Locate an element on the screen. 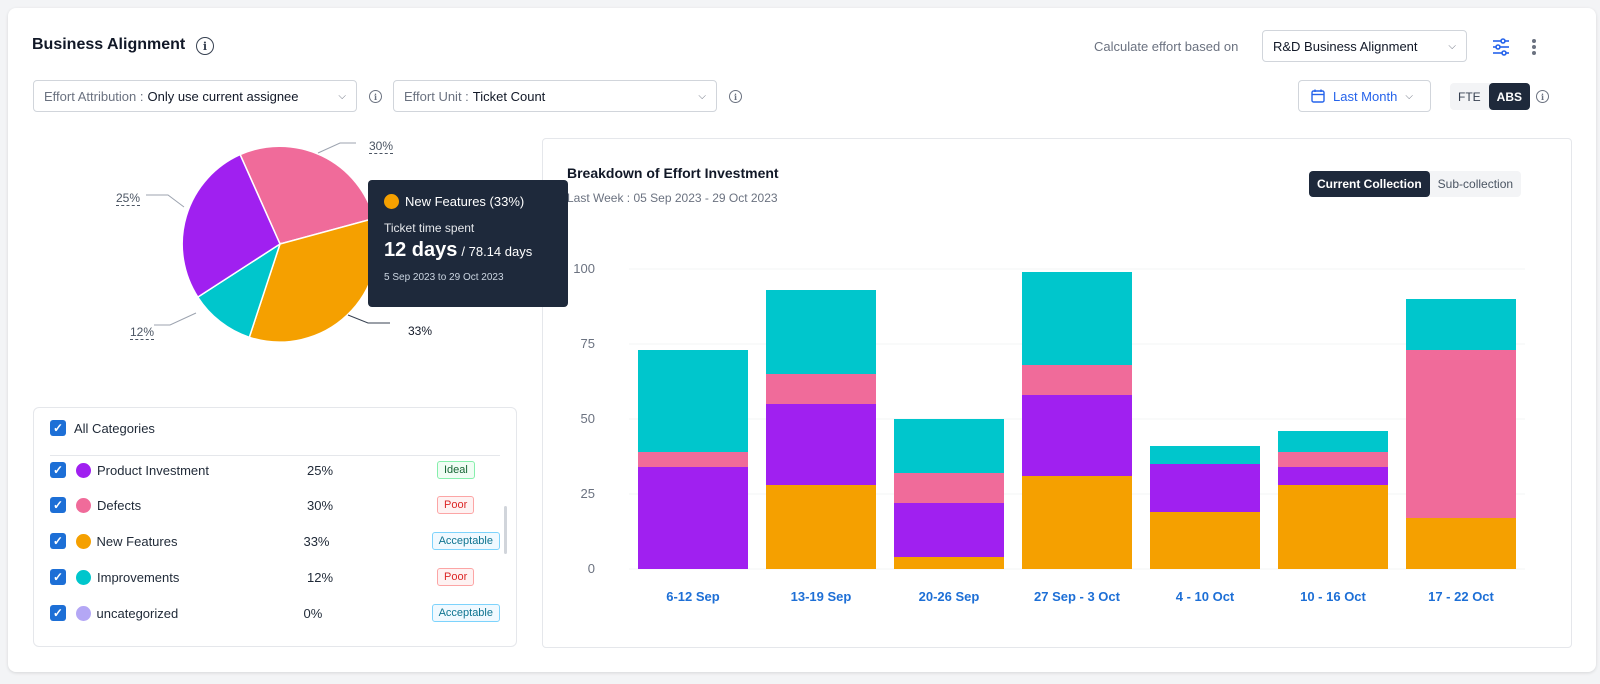  pie-slice-improvements is located at coordinates (239, 290).